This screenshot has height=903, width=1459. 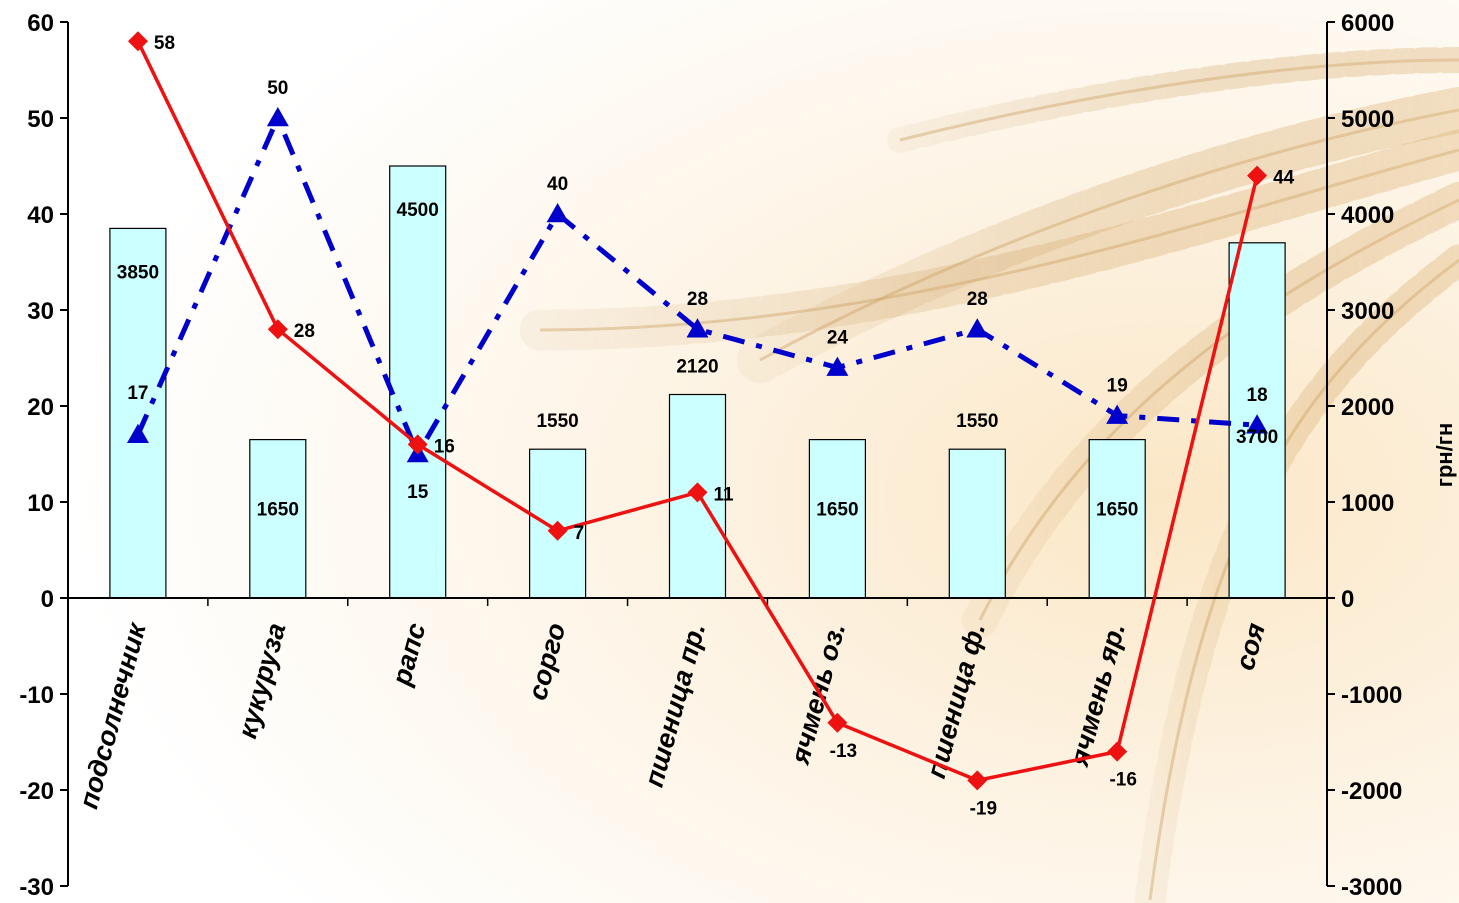 What do you see at coordinates (697, 367) in the screenshot?
I see `bar-data-label: 2120` at bounding box center [697, 367].